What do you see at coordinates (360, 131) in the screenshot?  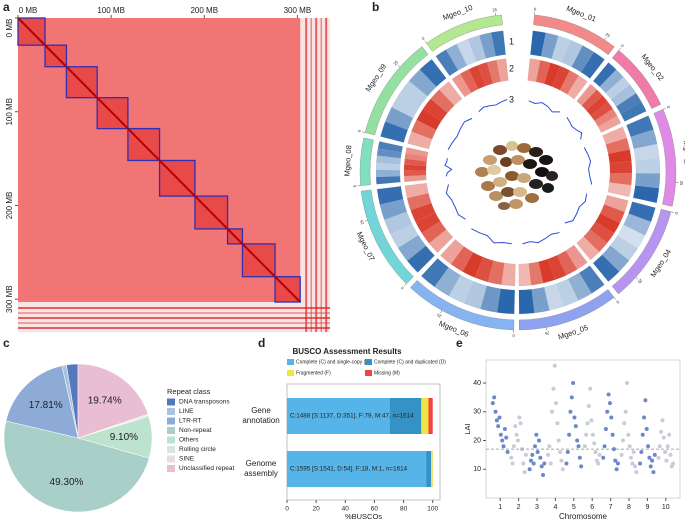 I see `circos-tick-label: 0` at bounding box center [360, 131].